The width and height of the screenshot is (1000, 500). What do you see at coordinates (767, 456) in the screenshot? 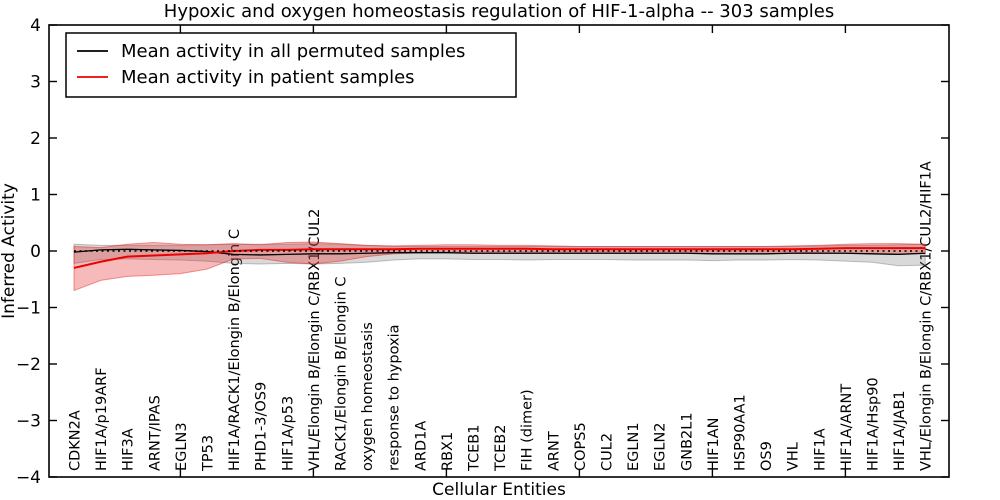
I see `x-tick-label: OS9` at bounding box center [767, 456].